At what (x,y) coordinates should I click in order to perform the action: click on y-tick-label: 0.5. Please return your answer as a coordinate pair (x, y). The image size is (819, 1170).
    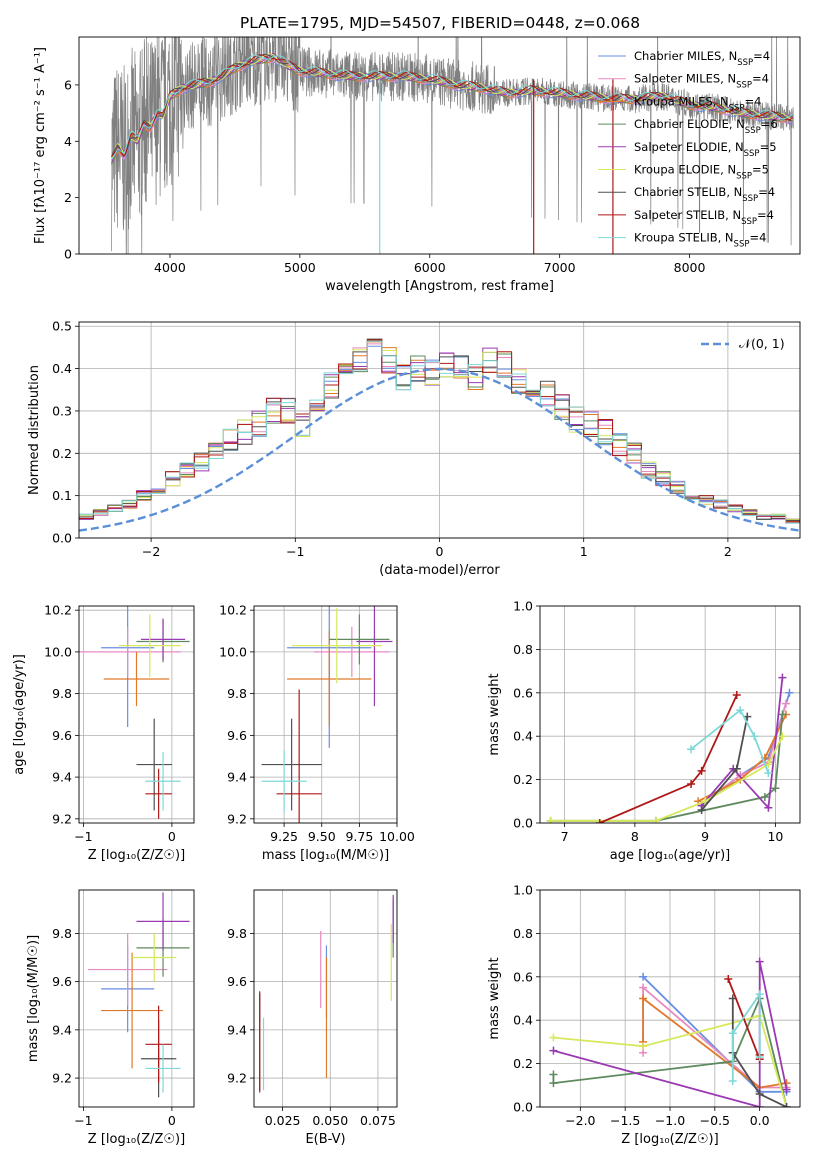
    Looking at the image, I should click on (62, 326).